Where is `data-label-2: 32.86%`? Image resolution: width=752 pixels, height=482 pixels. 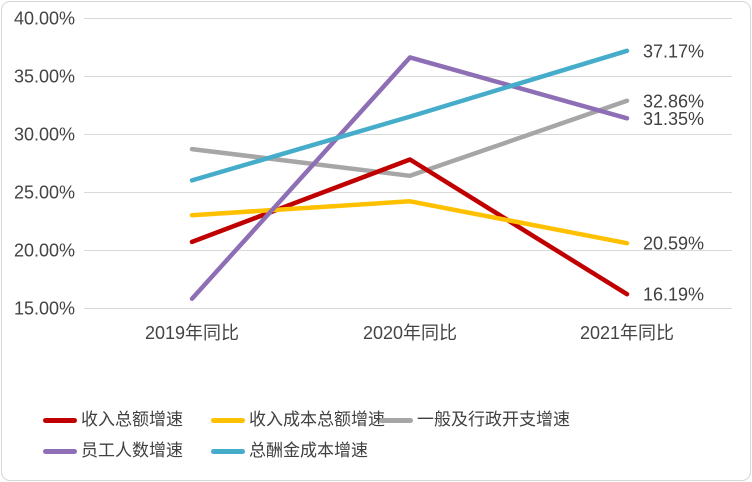 data-label-2: 32.86% is located at coordinates (673, 101).